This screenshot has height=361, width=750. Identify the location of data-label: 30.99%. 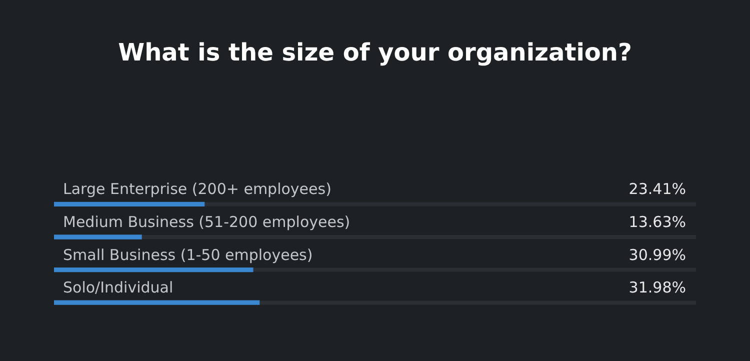
(657, 255).